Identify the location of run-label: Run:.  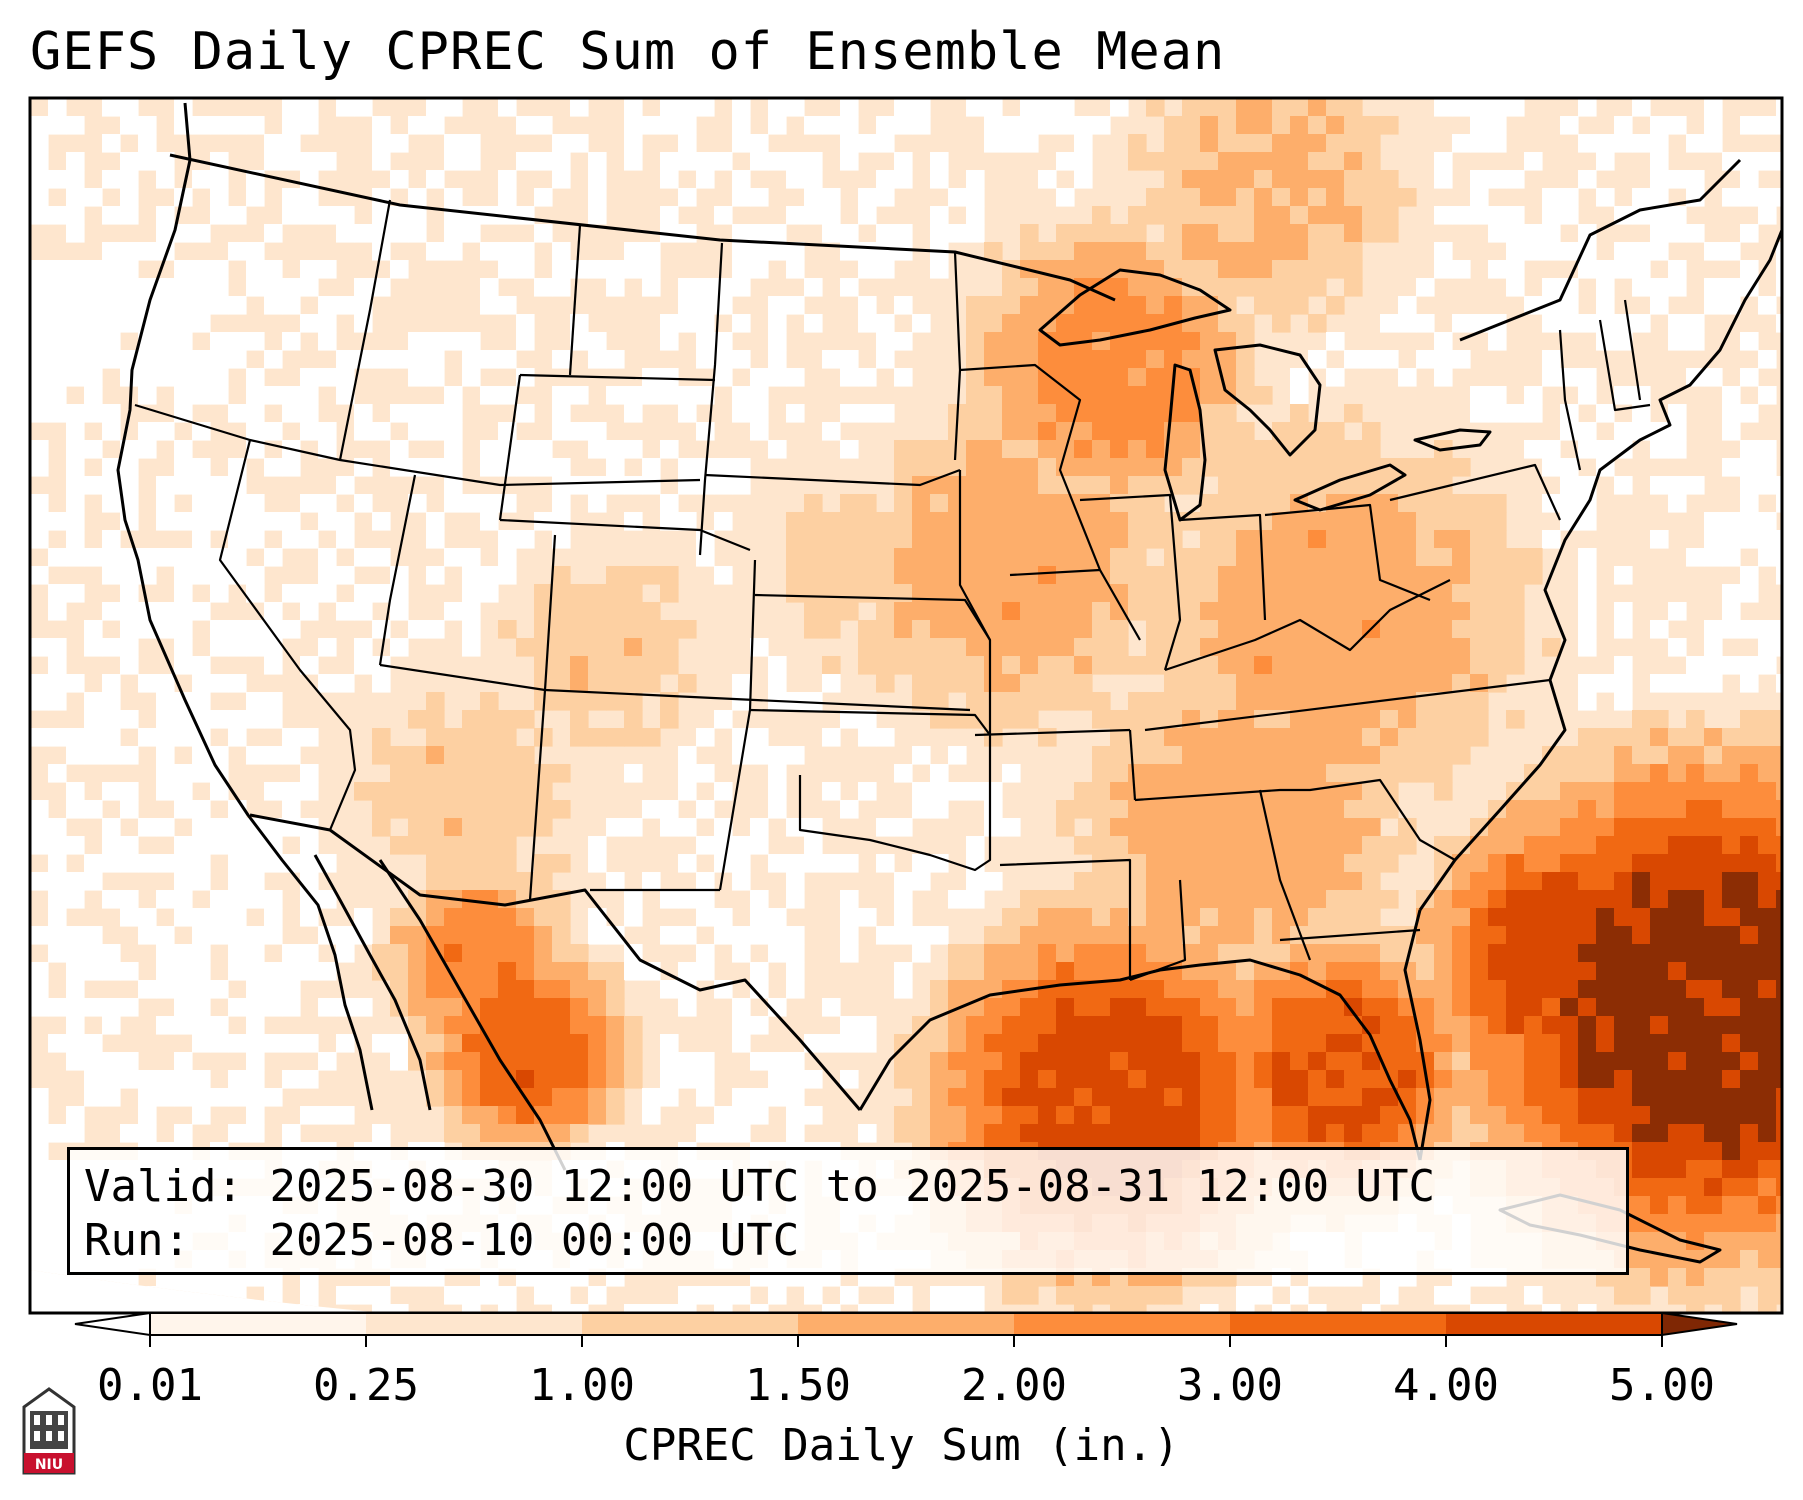
(137, 1240).